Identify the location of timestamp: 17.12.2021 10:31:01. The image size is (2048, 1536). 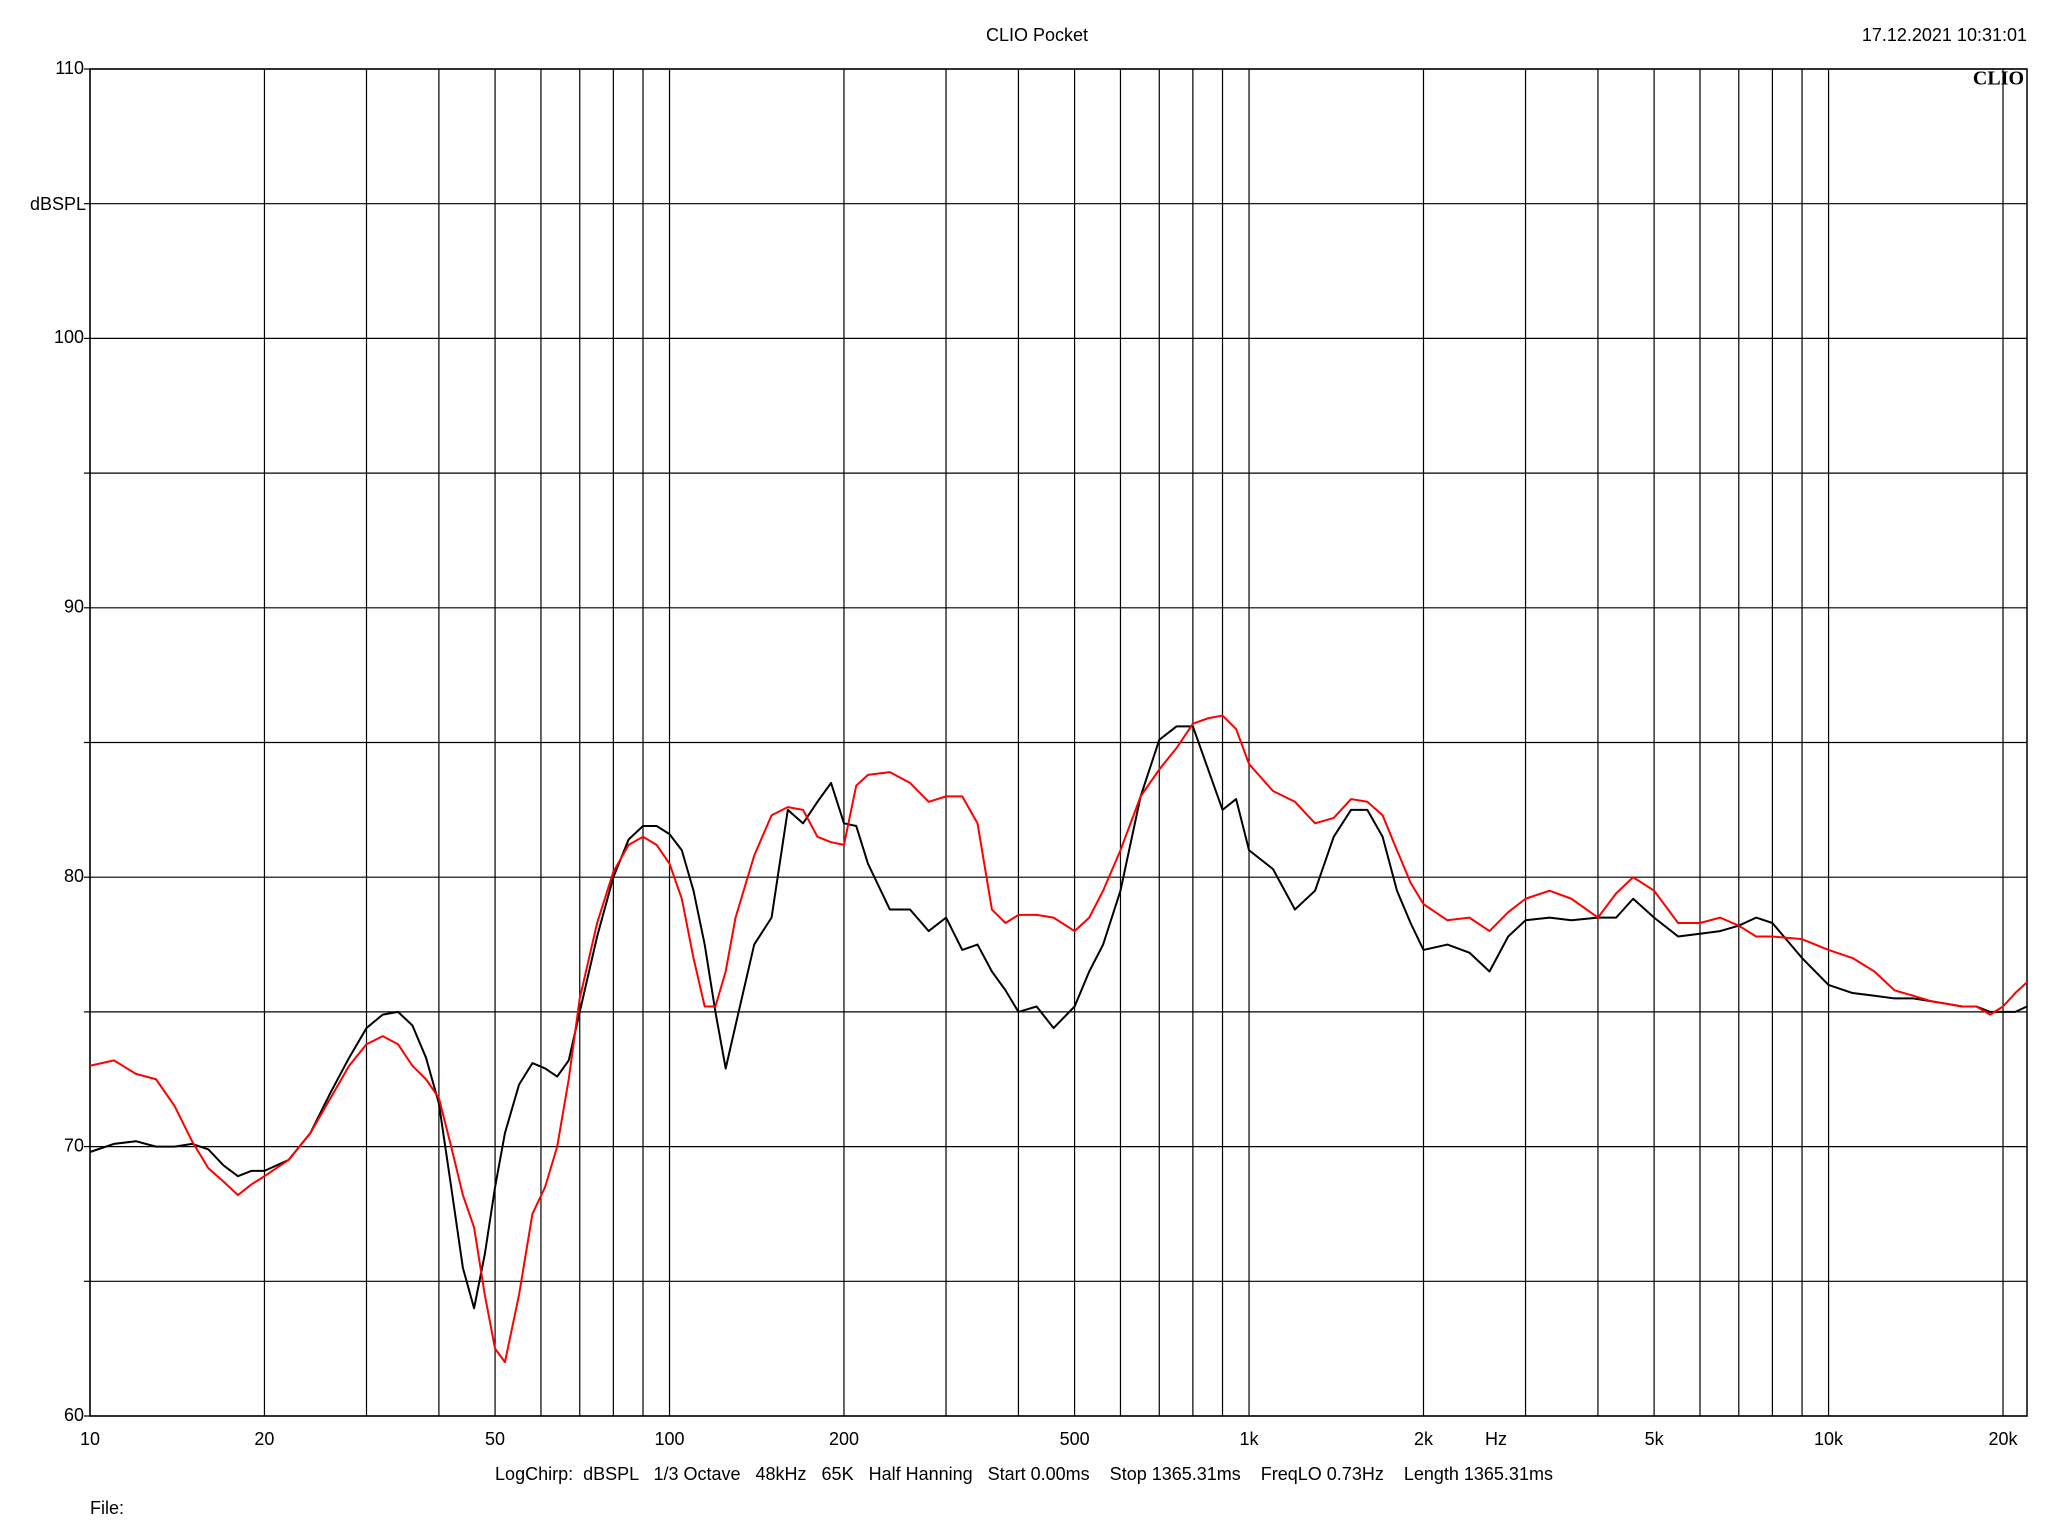
(1944, 35).